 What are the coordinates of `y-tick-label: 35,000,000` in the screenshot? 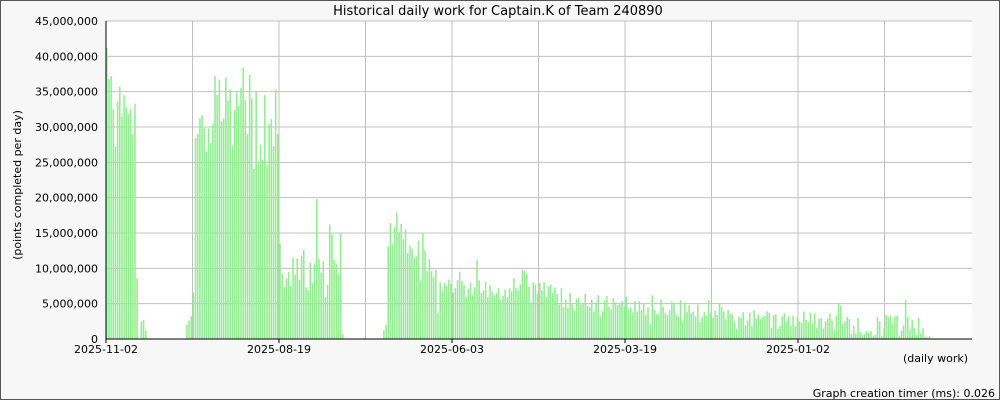 It's located at (66, 92).